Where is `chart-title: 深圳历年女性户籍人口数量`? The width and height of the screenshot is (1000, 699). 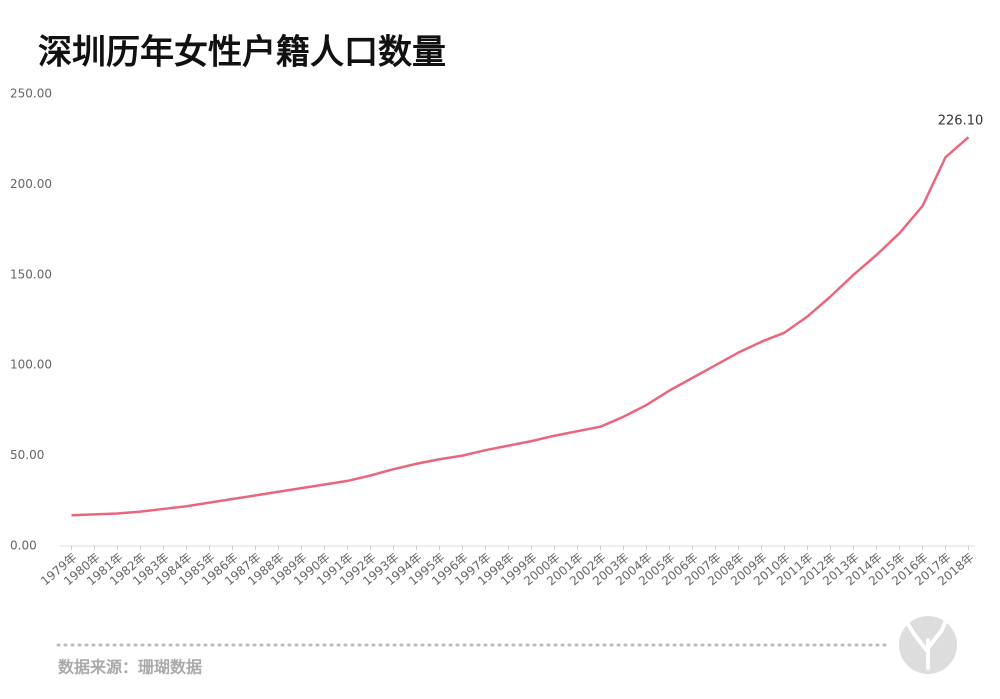 chart-title: 深圳历年女性户籍人口数量 is located at coordinates (242, 53).